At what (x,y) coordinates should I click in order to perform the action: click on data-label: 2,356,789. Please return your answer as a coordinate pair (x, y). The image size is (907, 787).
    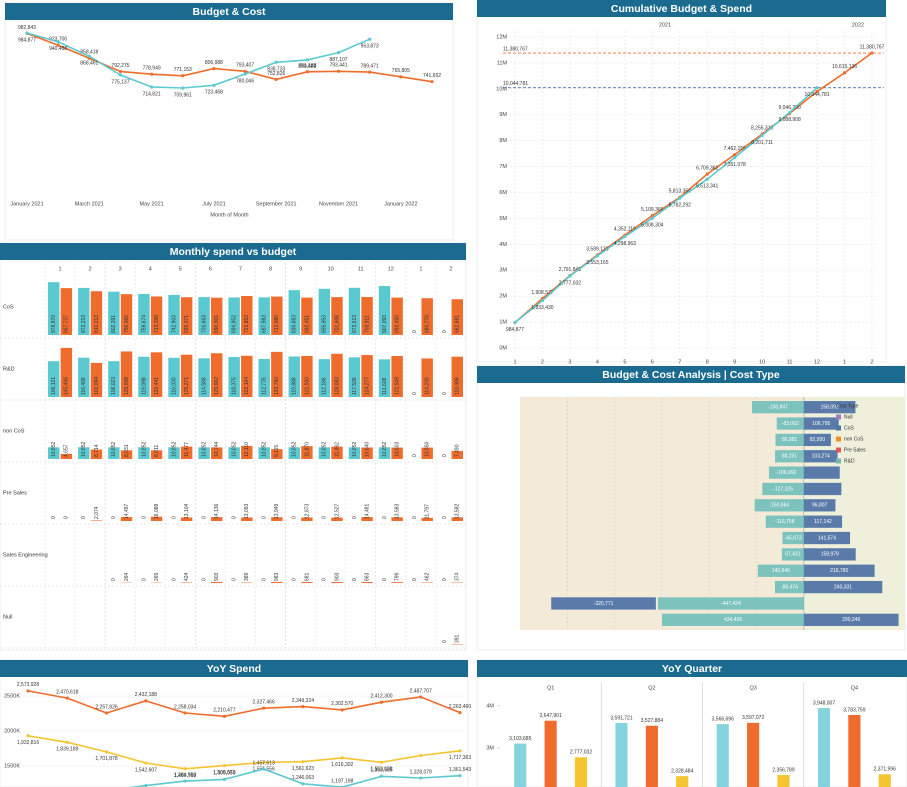
    Looking at the image, I should click on (783, 770).